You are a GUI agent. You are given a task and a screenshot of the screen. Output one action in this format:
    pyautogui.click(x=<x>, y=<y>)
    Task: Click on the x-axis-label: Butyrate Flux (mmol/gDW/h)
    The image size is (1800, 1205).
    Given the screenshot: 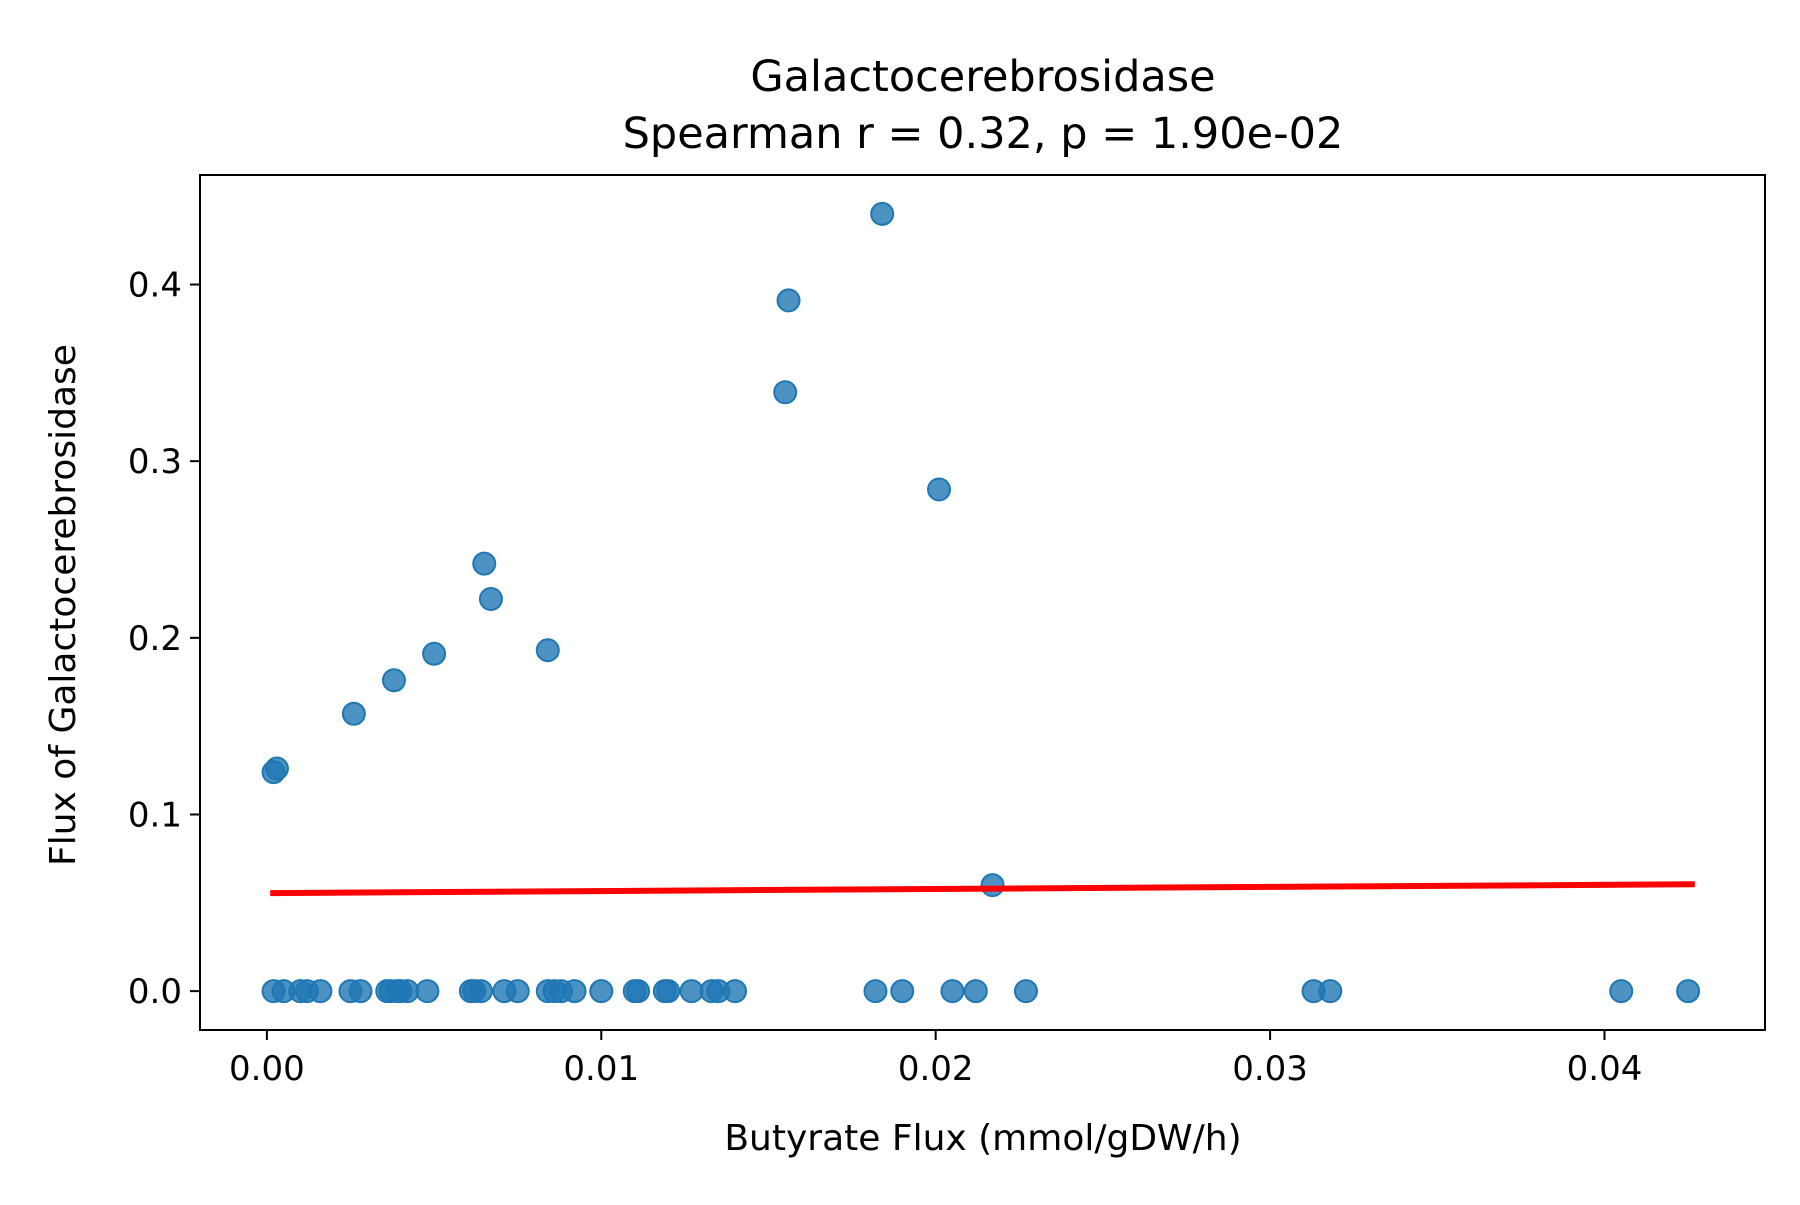 What is the action you would take?
    pyautogui.click(x=982, y=1138)
    